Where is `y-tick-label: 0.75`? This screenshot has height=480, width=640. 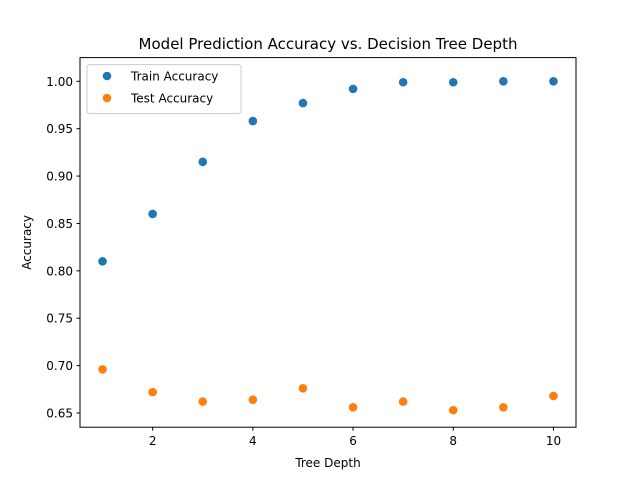
y-tick-label: 0.75 is located at coordinates (59, 319).